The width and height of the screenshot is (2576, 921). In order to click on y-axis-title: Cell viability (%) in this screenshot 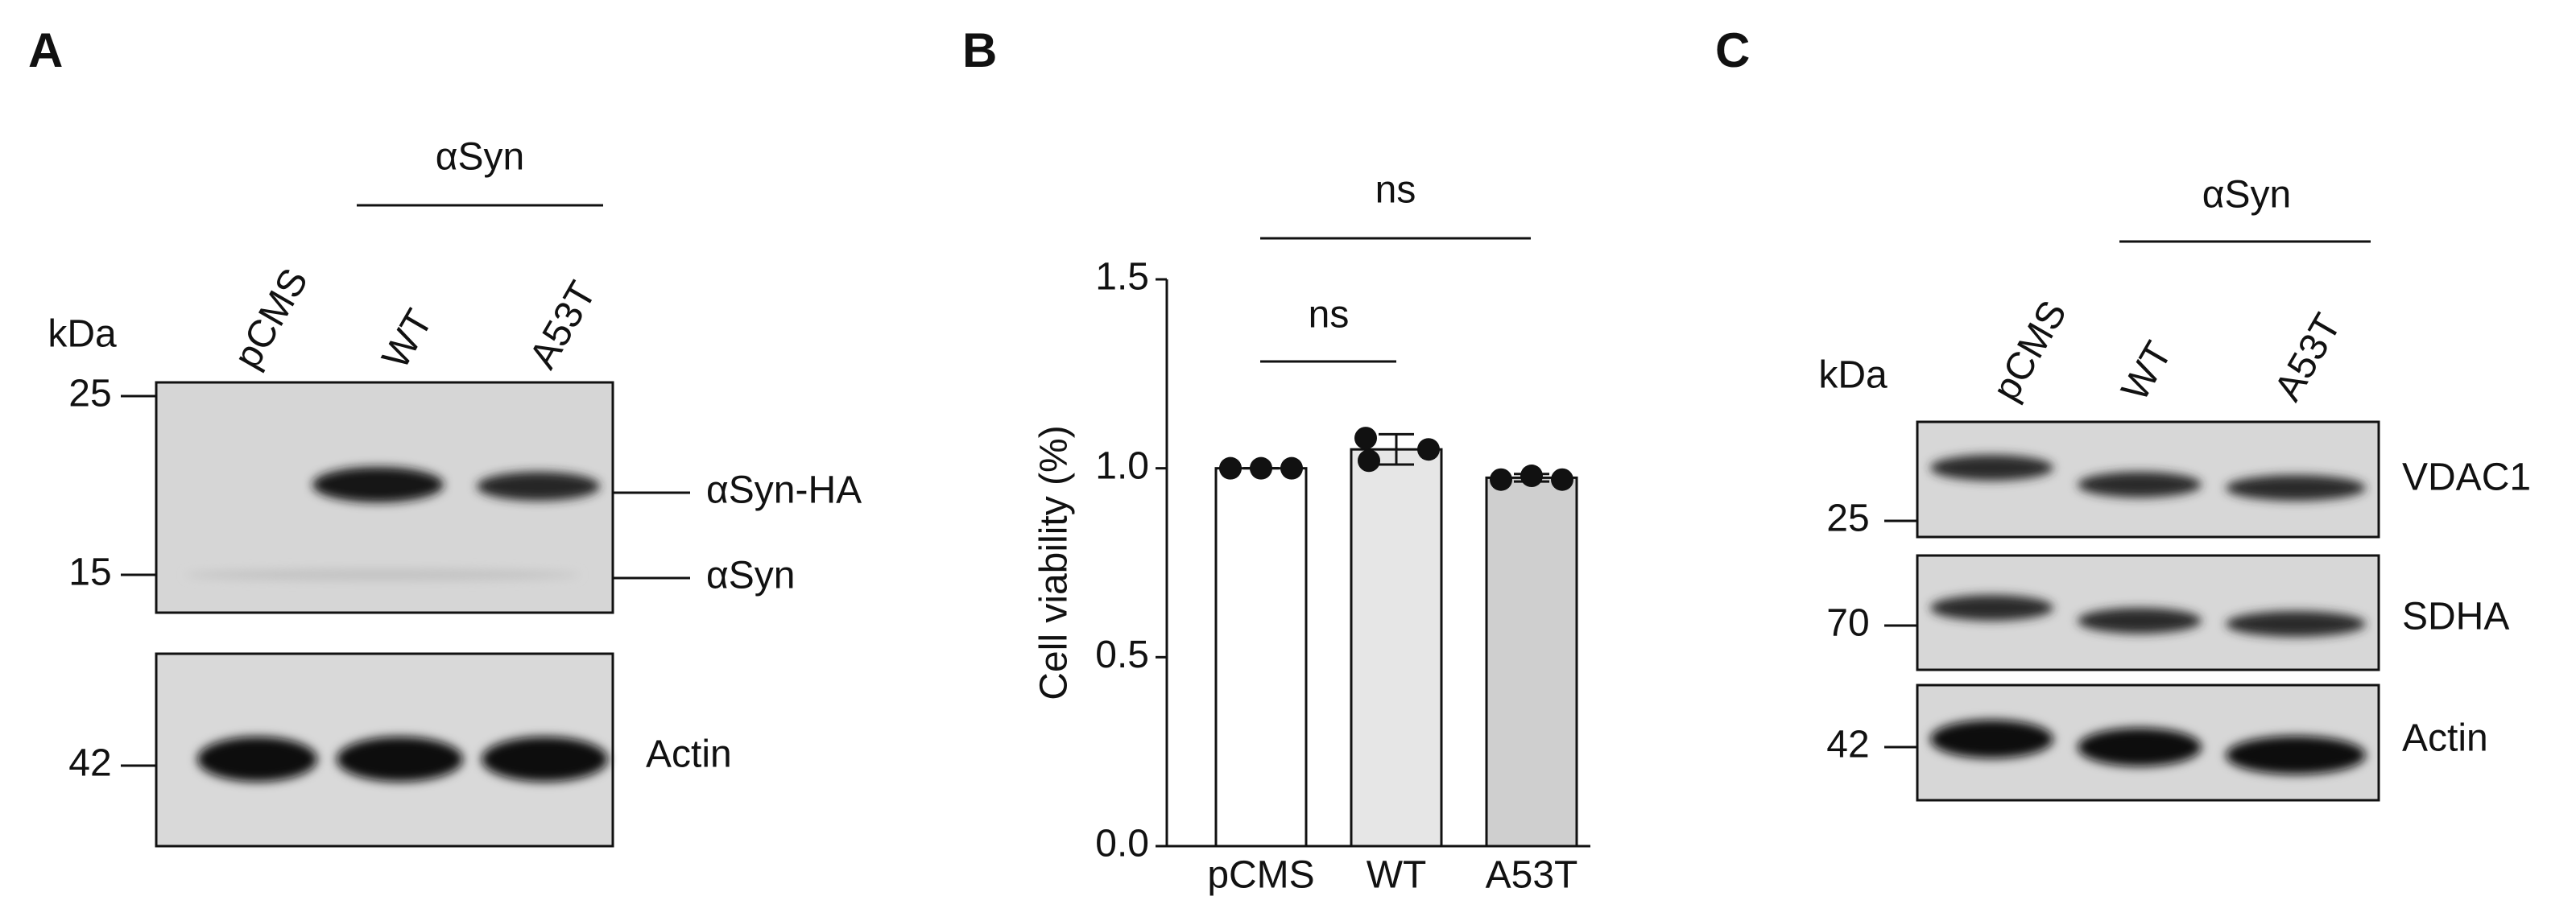, I will do `click(1055, 562)`.